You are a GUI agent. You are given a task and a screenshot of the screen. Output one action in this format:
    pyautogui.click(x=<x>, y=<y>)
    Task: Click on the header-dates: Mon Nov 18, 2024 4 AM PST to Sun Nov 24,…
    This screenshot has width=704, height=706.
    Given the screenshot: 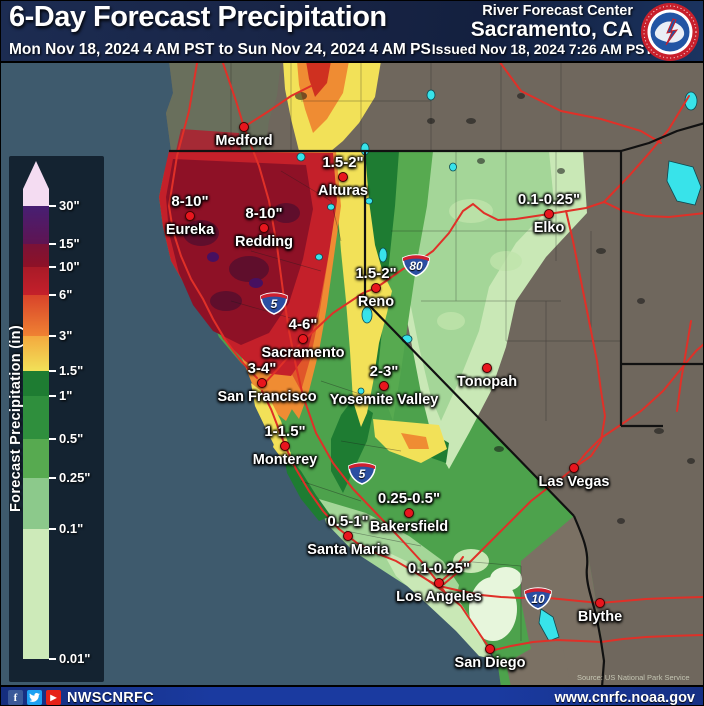 What is the action you would take?
    pyautogui.click(x=331, y=50)
    